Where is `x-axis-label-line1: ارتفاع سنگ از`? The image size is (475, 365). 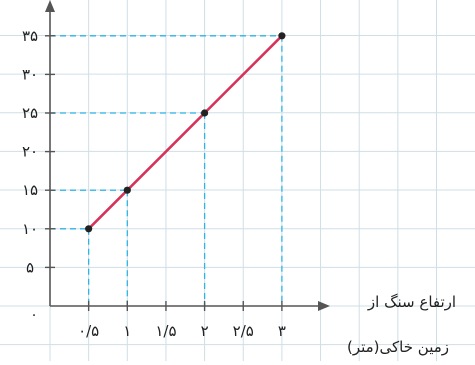
x-axis-label-line1: ارتفاع سنگ از is located at coordinates (411, 302).